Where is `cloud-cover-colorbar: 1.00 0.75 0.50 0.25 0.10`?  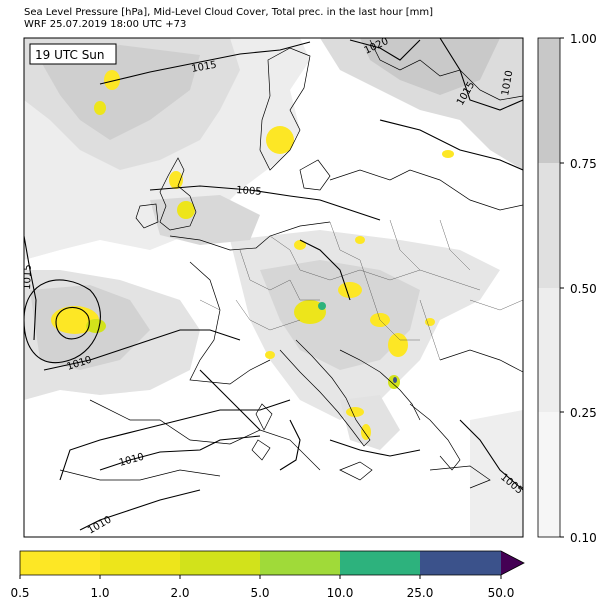
cloud-cover-colorbar: 1.00 0.75 0.50 0.25 0.10 is located at coordinates (567, 288).